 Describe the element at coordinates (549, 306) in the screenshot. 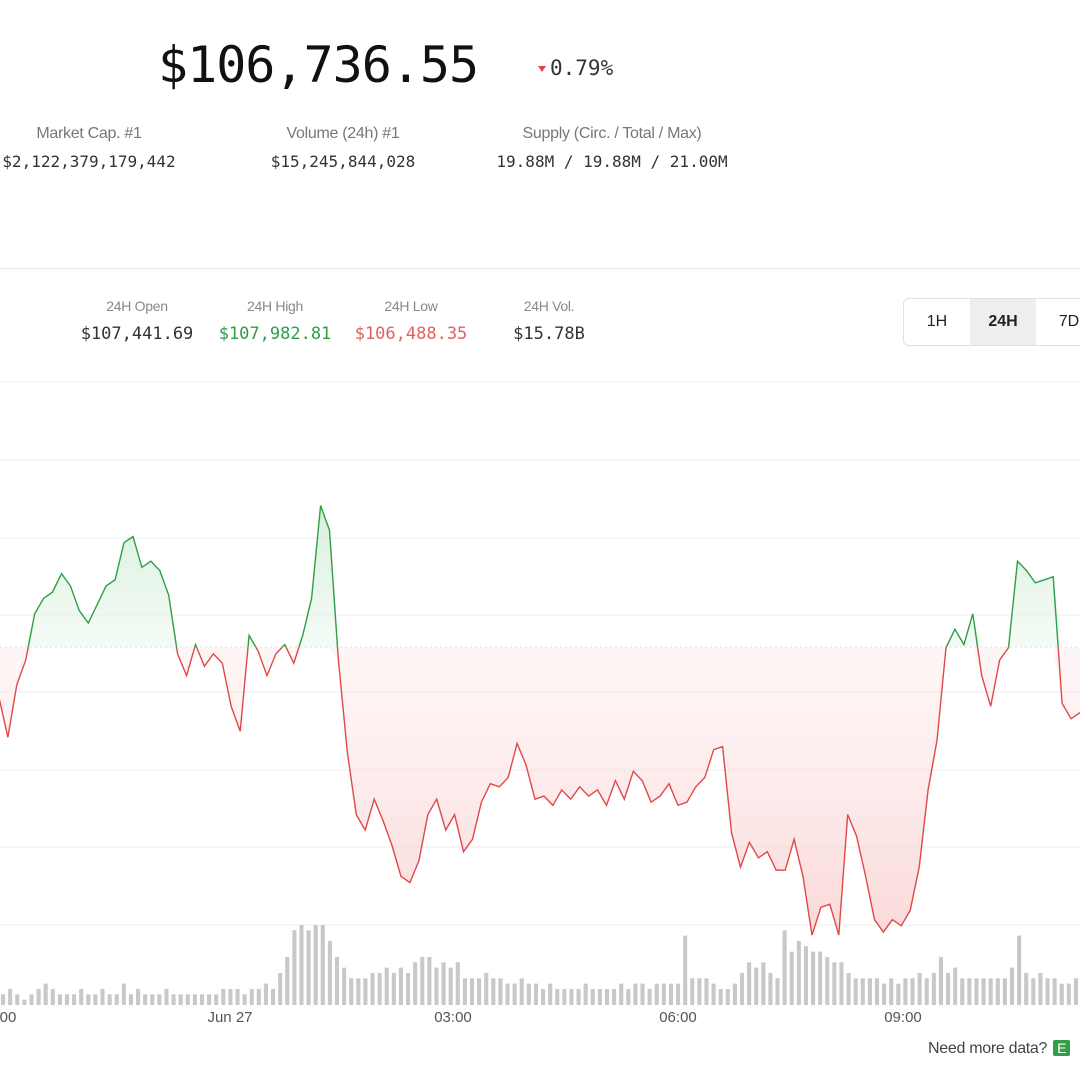

I see `vol-label: 24H Vol.` at that location.